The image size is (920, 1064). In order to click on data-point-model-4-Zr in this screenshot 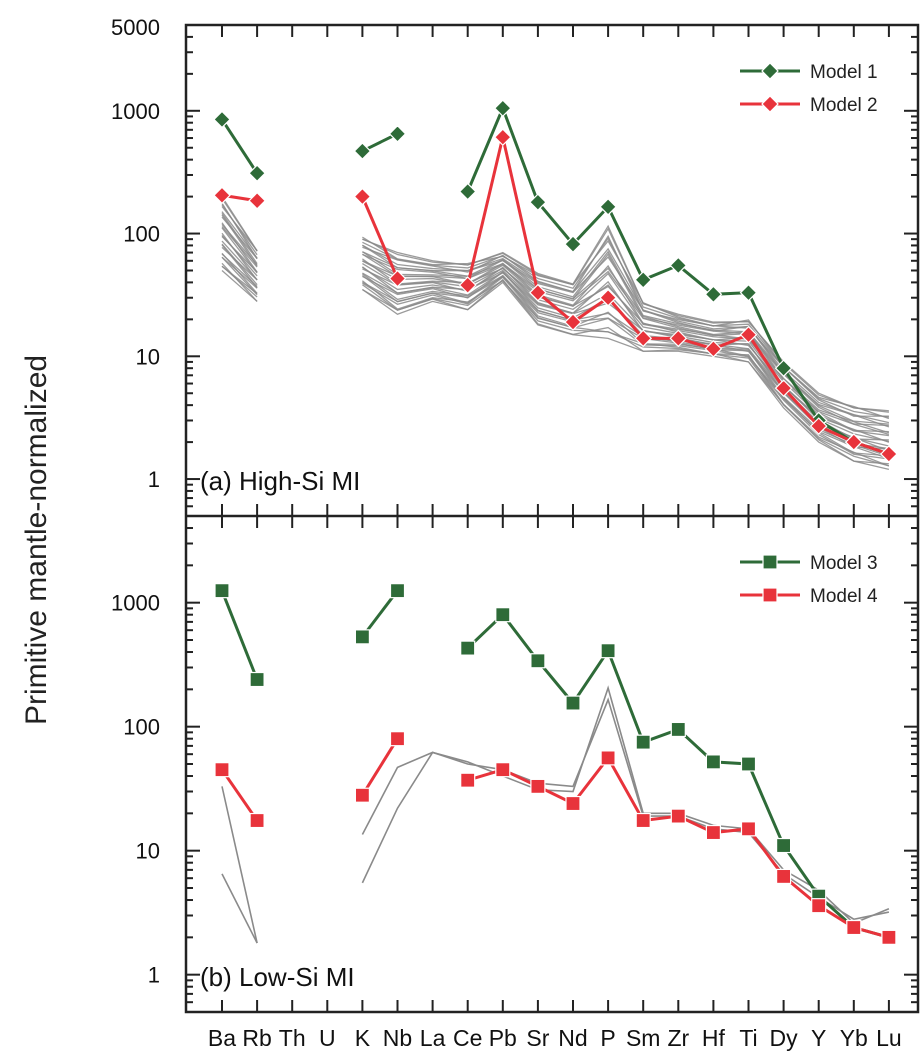, I will do `click(678, 816)`.